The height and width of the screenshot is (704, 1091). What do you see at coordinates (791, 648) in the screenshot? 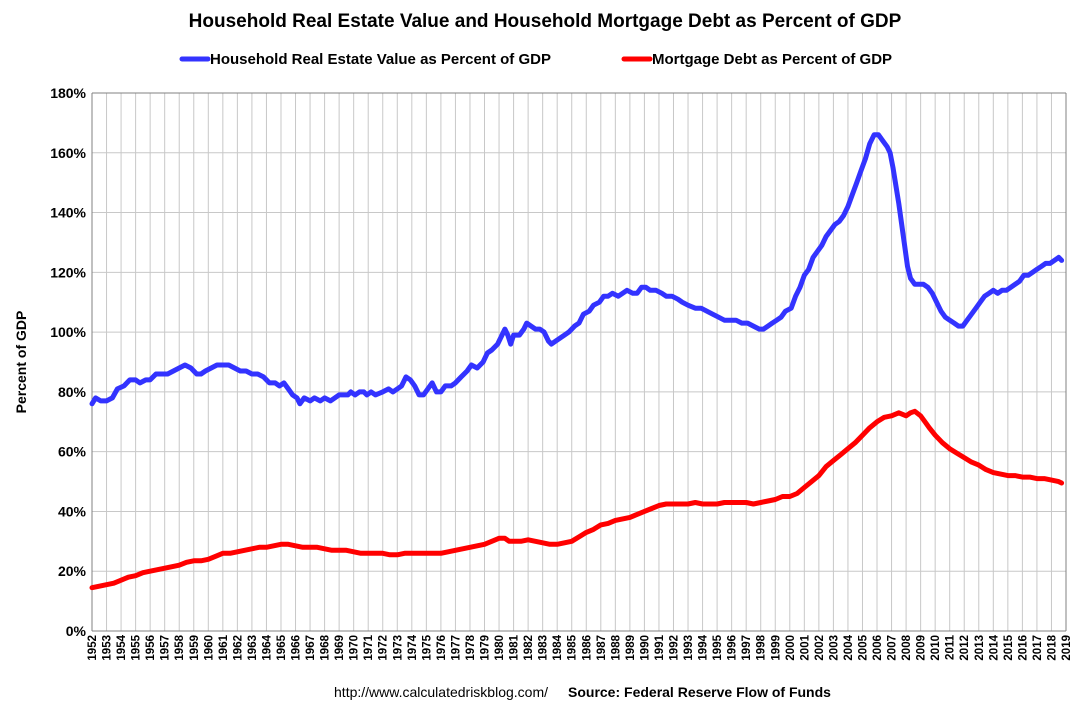
I see `x-tick-label: 2000` at bounding box center [791, 648].